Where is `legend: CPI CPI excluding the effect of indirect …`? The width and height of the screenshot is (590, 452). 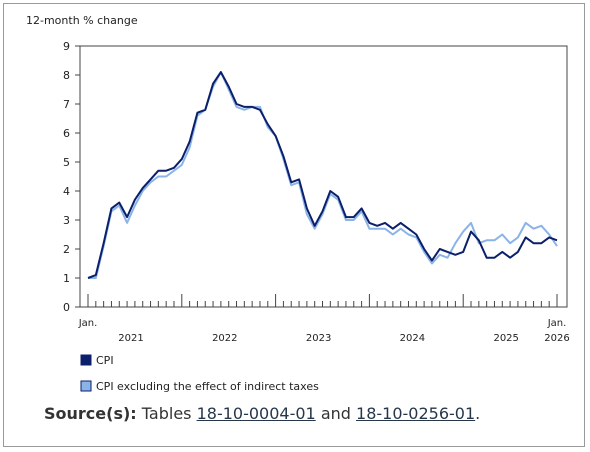 legend: CPI CPI excluding the effect of indirect … is located at coordinates (199, 373).